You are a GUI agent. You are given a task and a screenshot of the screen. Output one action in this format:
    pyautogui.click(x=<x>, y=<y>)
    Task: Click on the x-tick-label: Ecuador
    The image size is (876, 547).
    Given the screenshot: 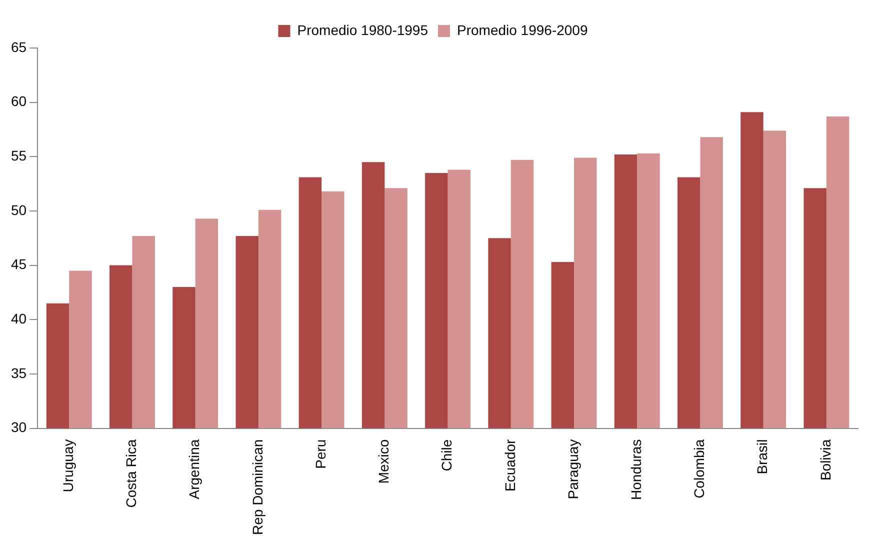 What is the action you would take?
    pyautogui.click(x=510, y=465)
    